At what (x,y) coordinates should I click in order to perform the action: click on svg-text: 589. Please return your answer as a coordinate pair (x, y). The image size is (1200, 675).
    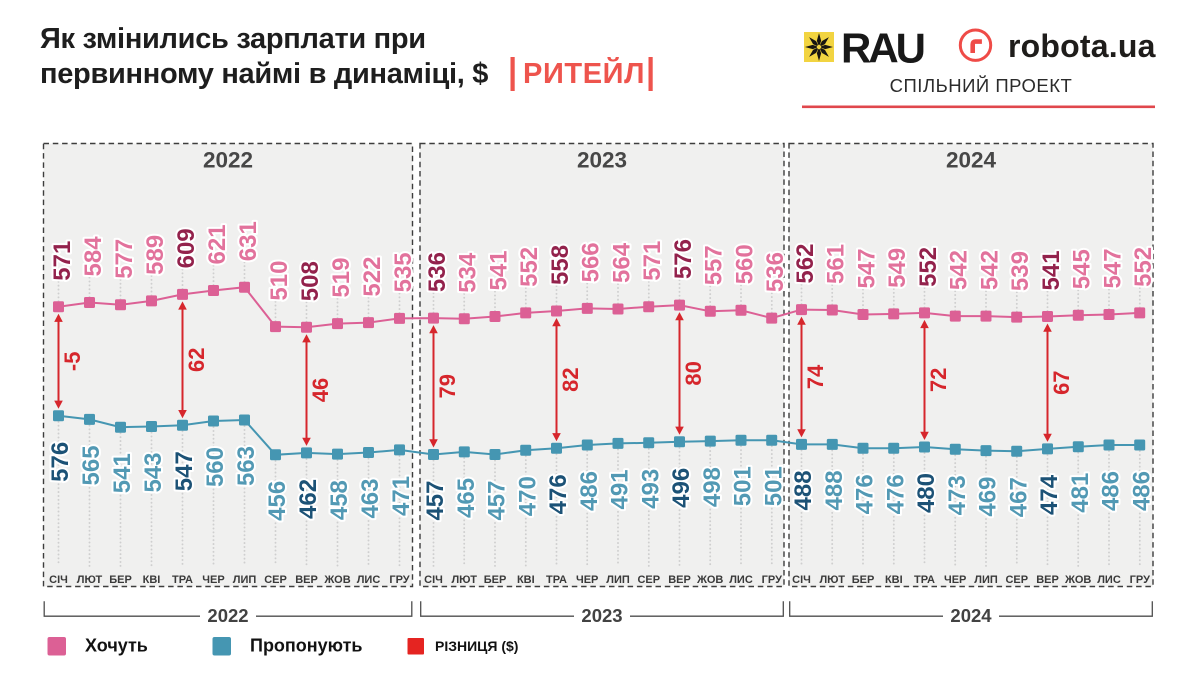
    Looking at the image, I should click on (155, 255).